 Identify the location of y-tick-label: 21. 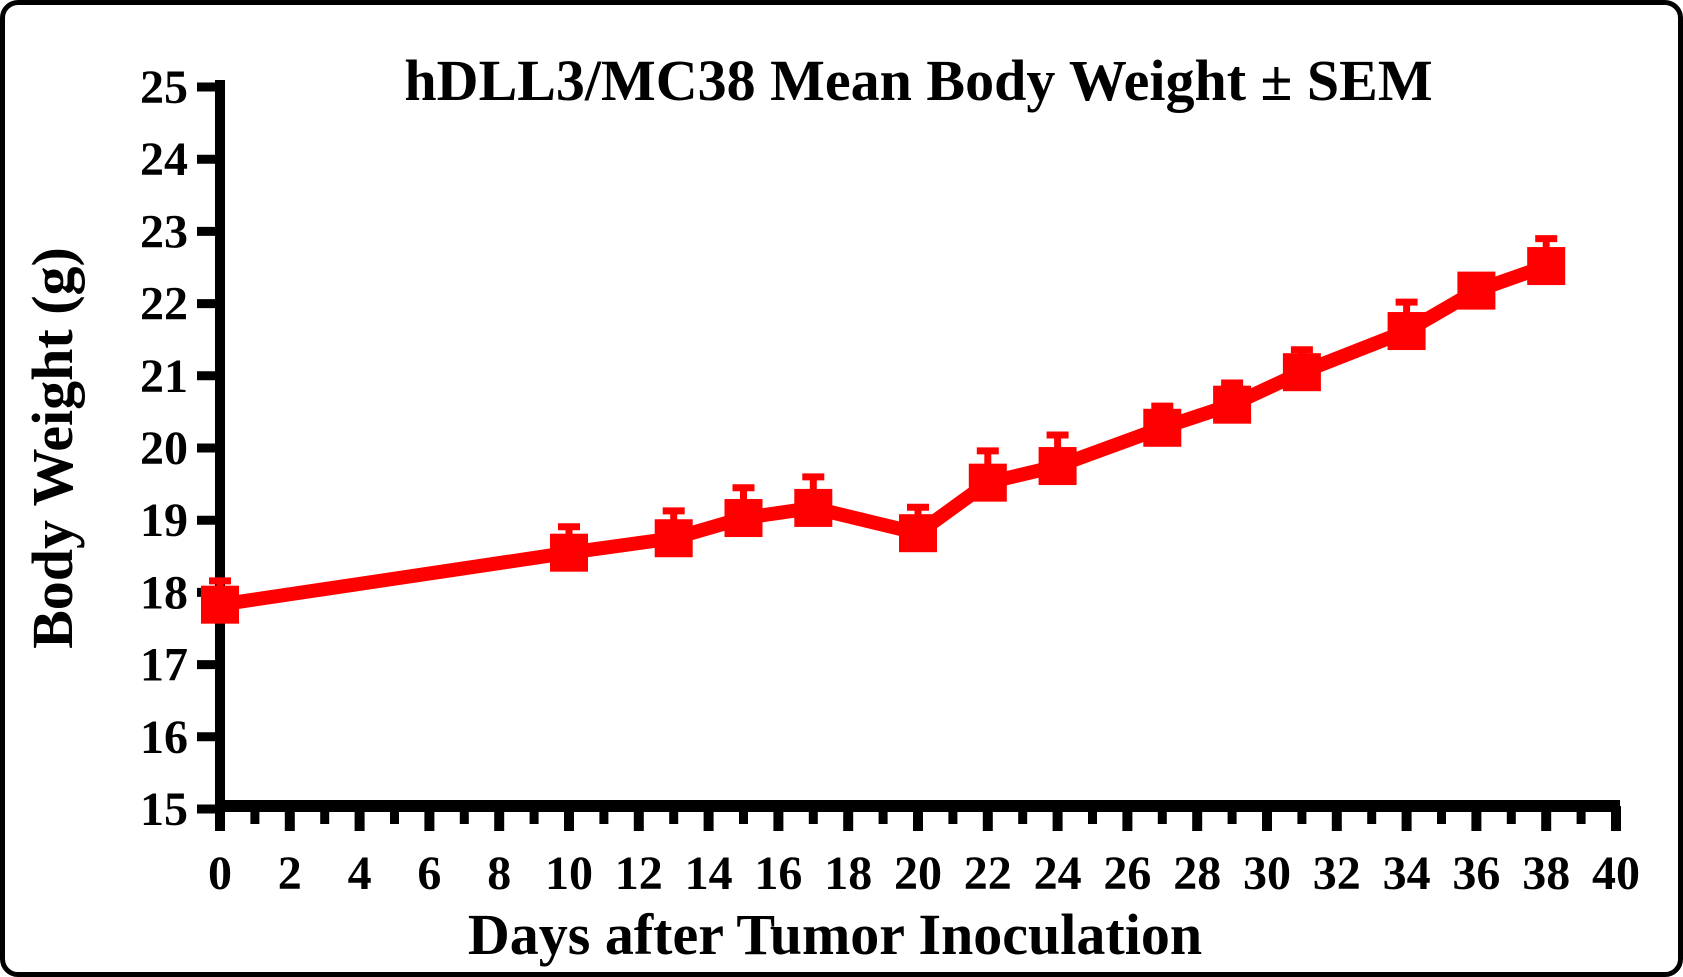
(164, 376).